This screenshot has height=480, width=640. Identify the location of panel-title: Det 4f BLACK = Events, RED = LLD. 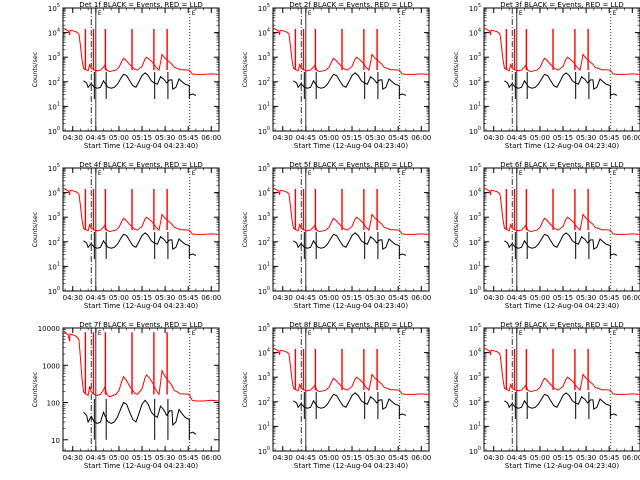
(140, 165).